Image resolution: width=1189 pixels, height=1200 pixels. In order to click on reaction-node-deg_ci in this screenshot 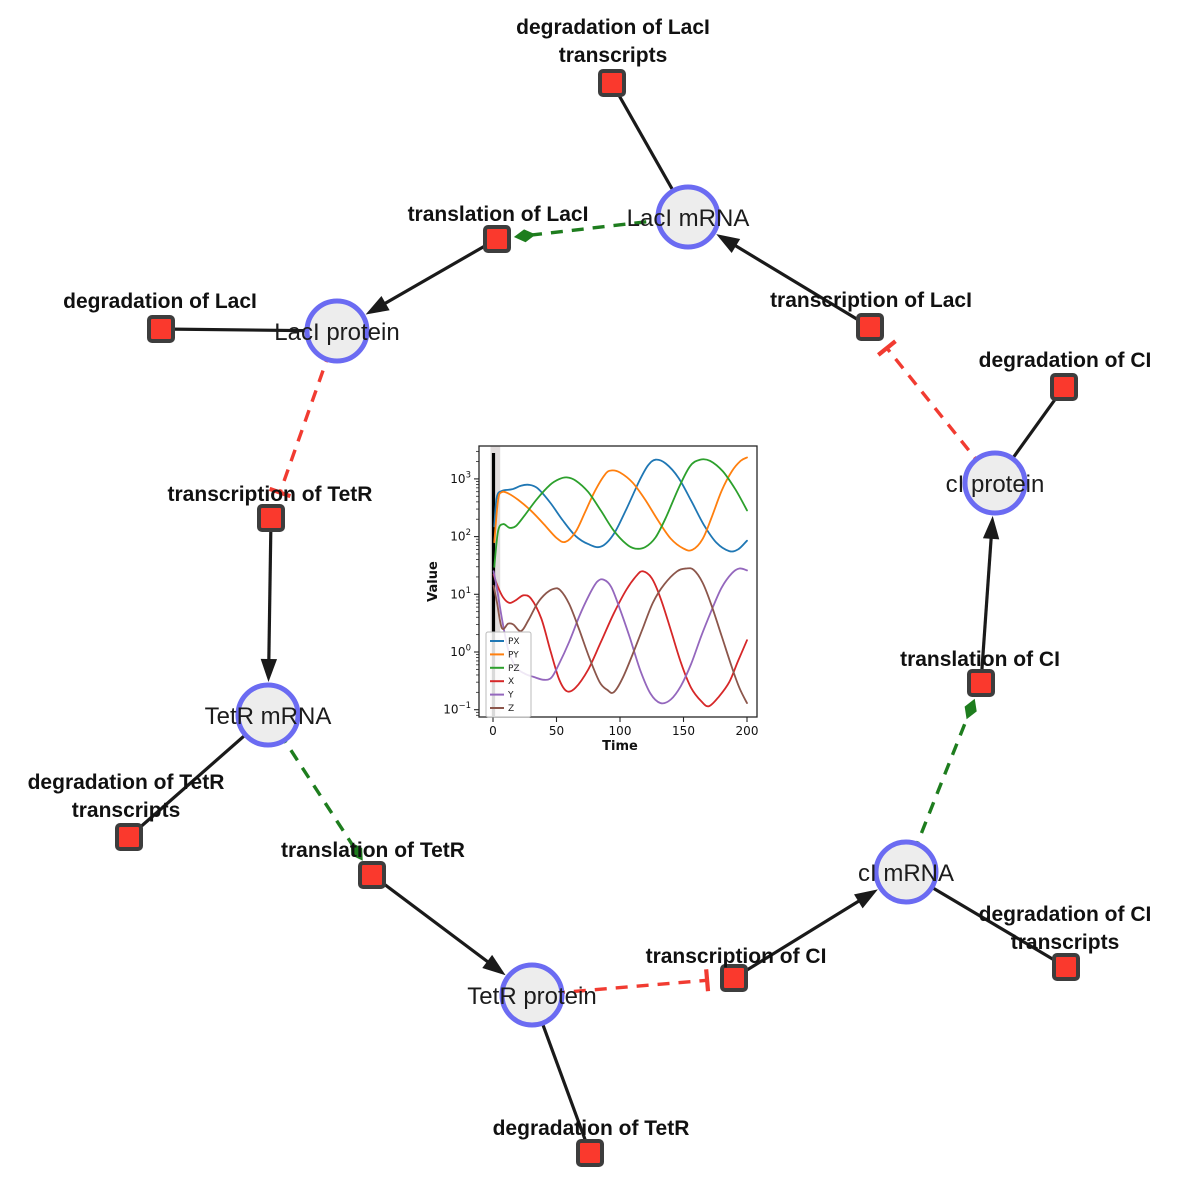, I will do `click(1064, 387)`.